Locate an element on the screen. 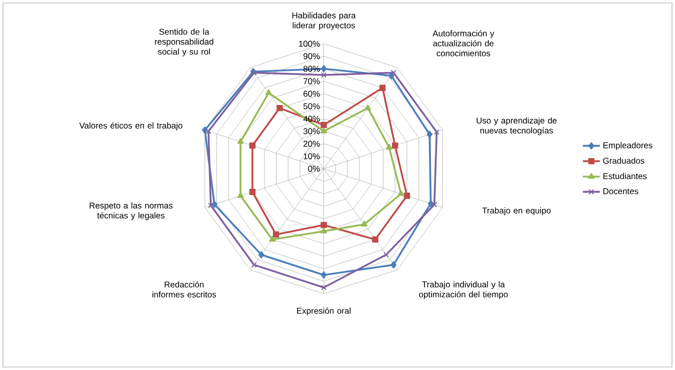 The width and height of the screenshot is (675, 370). spoke-label: Trabajo en equipo is located at coordinates (516, 211).